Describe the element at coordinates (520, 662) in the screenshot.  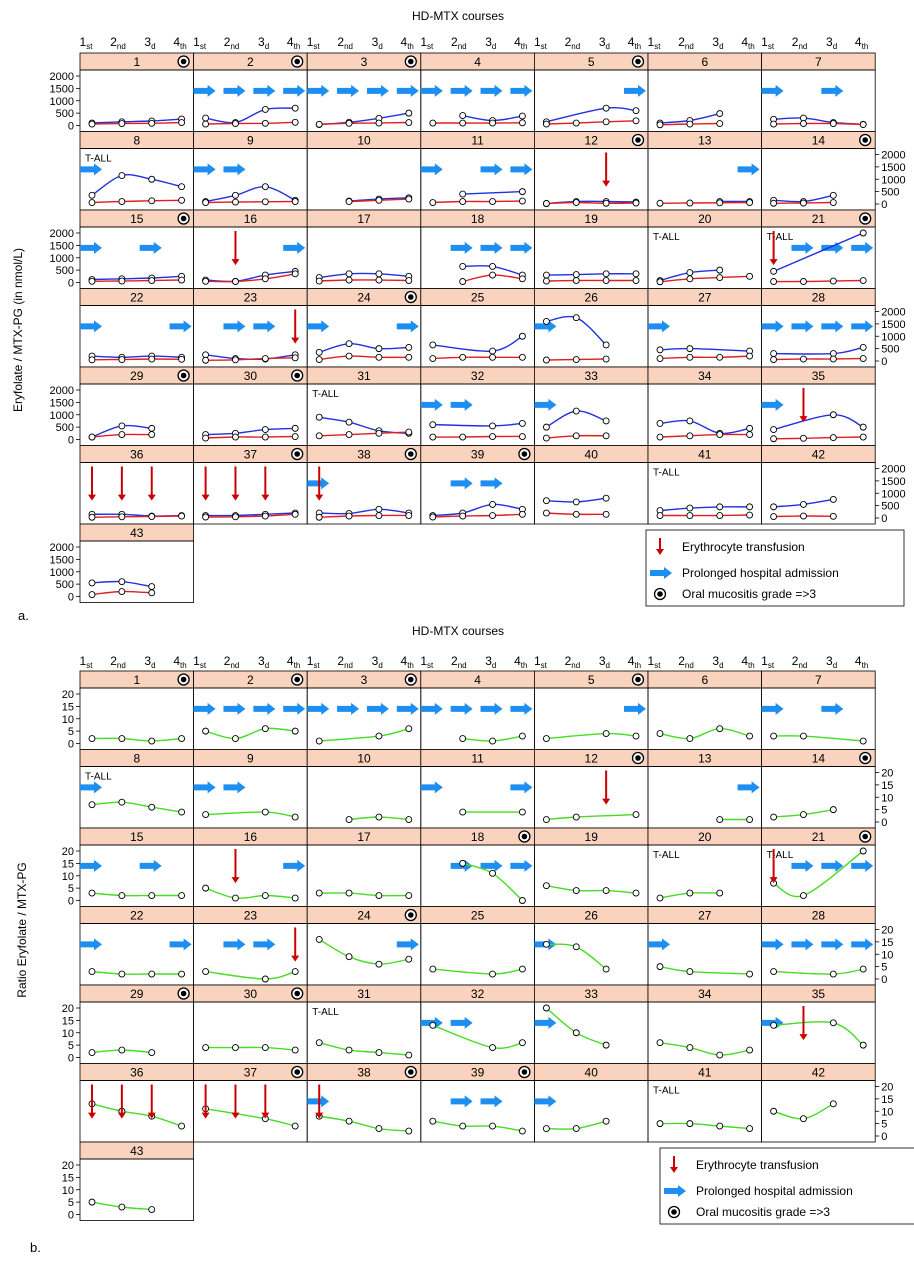
I see `x-tick-label: 4th` at that location.